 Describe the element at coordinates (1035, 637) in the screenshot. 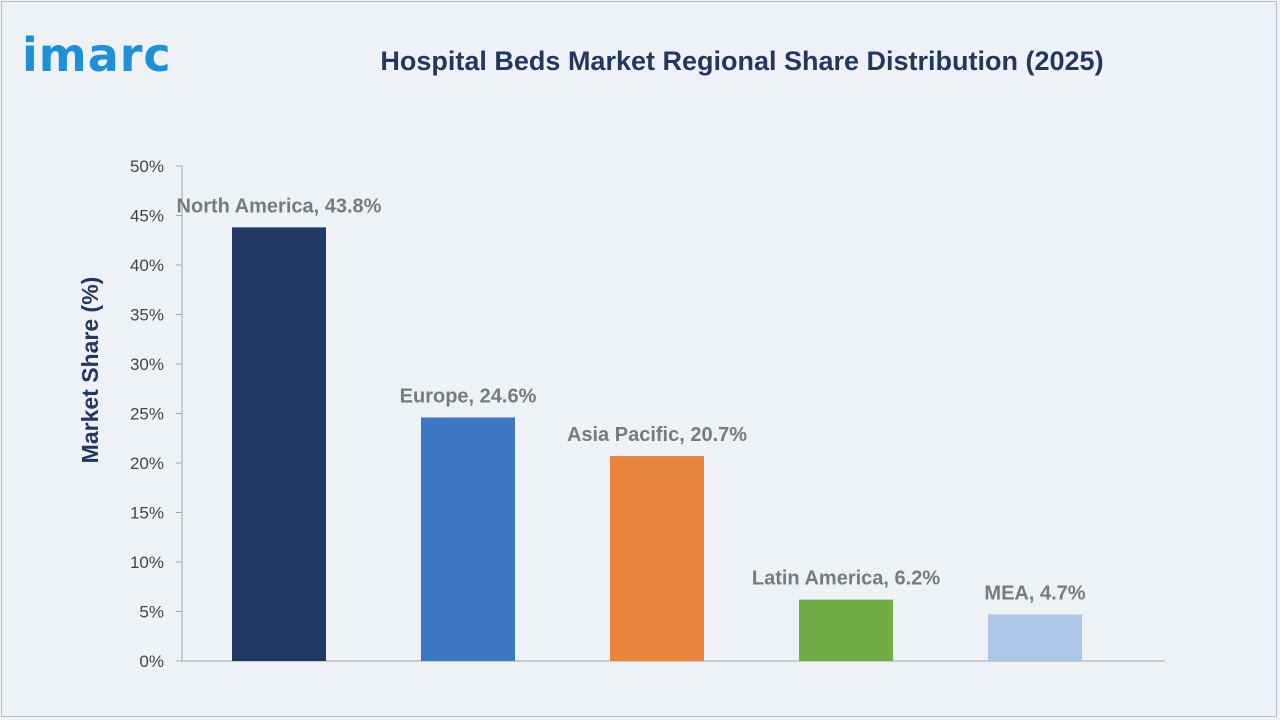

I see `bar-mea` at that location.